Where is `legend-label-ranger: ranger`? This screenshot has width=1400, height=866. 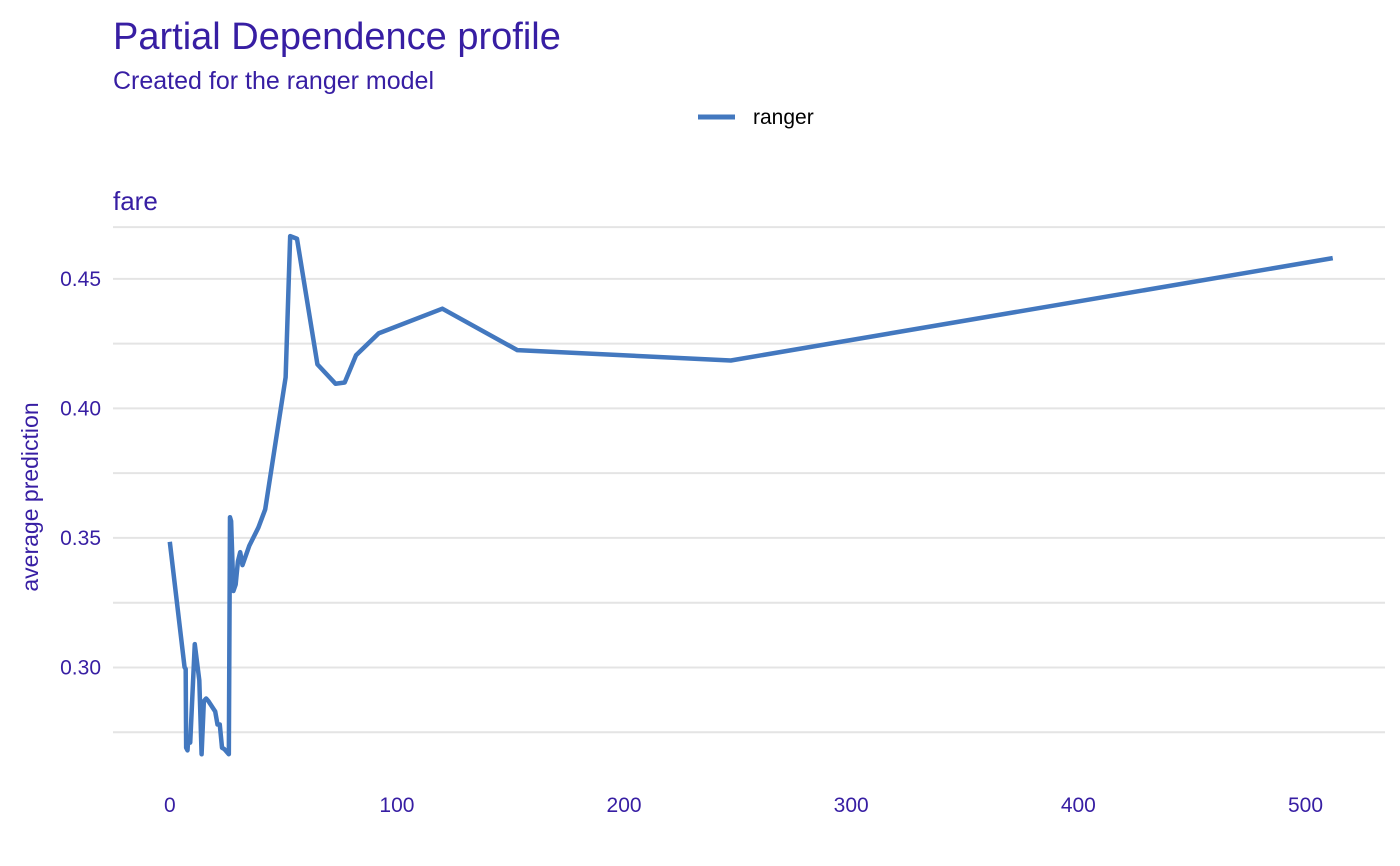
legend-label-ranger: ranger is located at coordinates (783, 117).